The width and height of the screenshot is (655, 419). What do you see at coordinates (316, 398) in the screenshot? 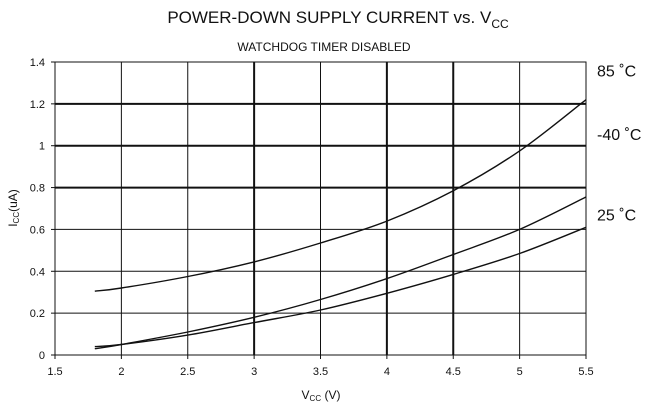
I see `x-axis-label-subscript: CC` at bounding box center [316, 398].